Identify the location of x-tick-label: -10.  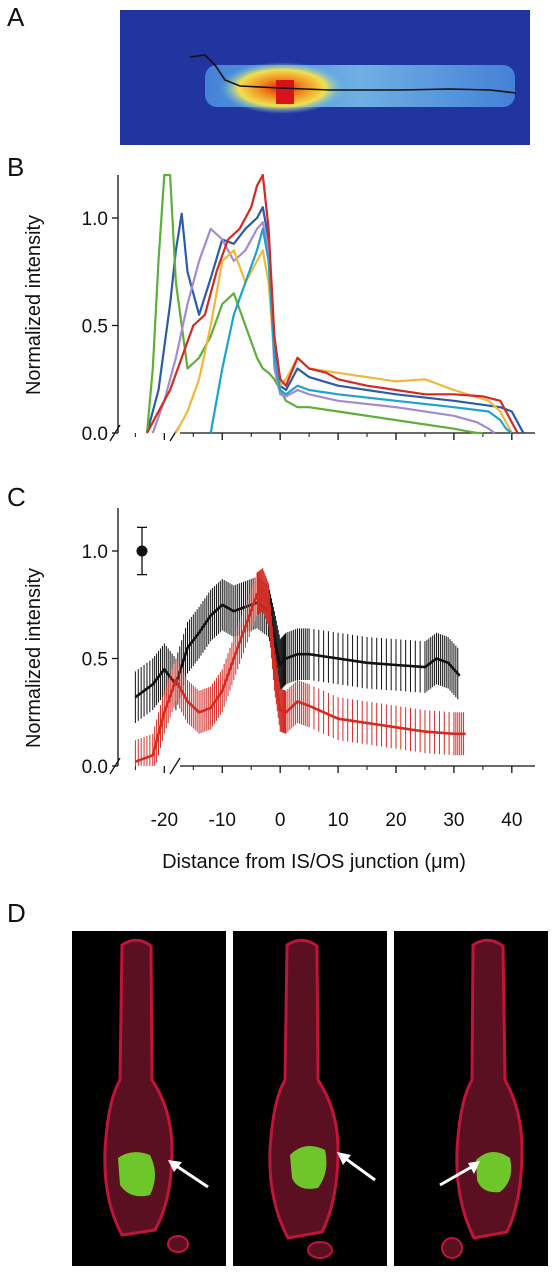
(222, 820).